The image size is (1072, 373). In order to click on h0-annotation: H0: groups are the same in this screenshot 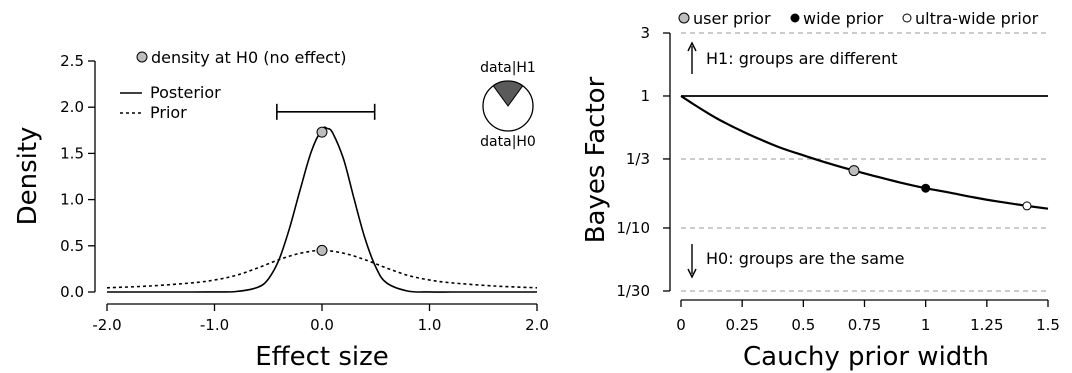, I will do `click(795, 261)`.